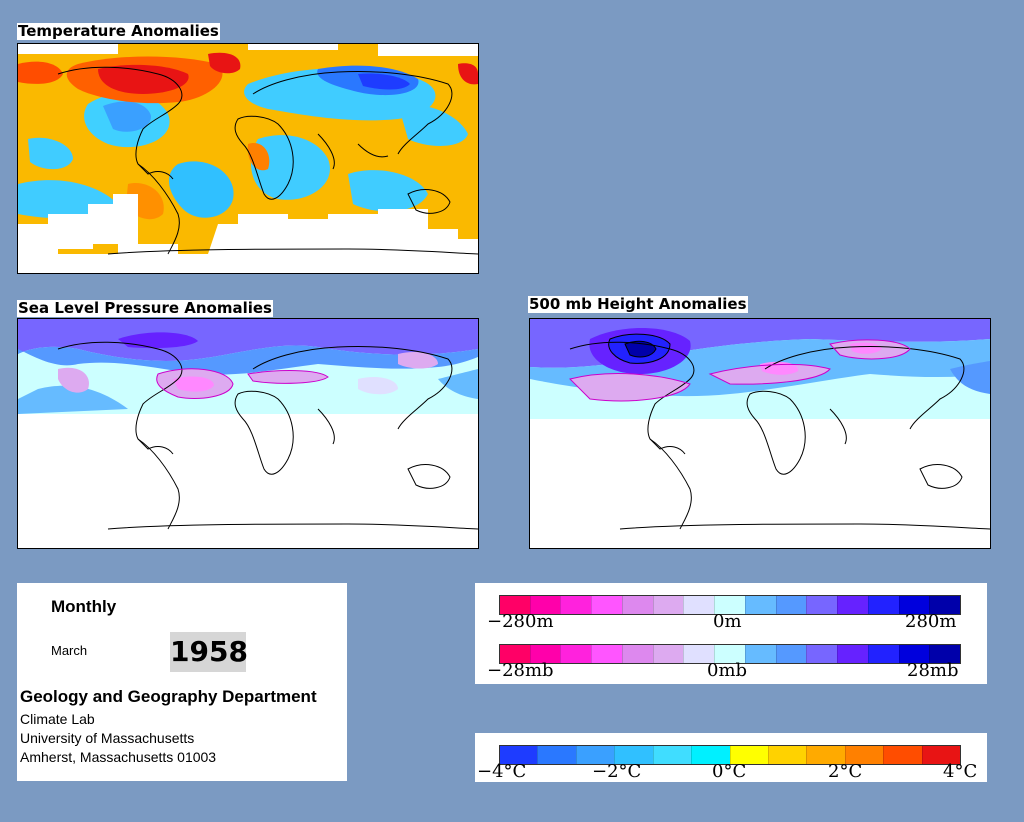 The height and width of the screenshot is (822, 1024). I want to click on pressure-label-max: 28mb, so click(933, 670).